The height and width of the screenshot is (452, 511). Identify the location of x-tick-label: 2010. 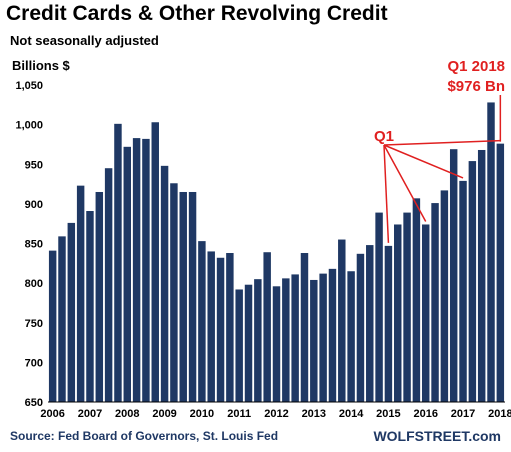
(202, 414).